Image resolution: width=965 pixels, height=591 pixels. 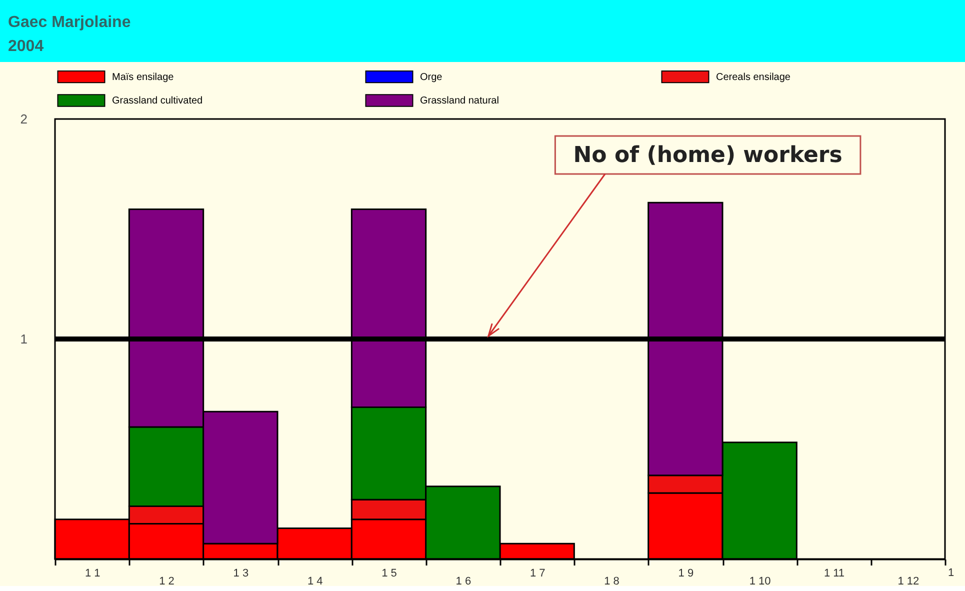 What do you see at coordinates (753, 77) in the screenshot?
I see `legend-label: Cereals ensilage` at bounding box center [753, 77].